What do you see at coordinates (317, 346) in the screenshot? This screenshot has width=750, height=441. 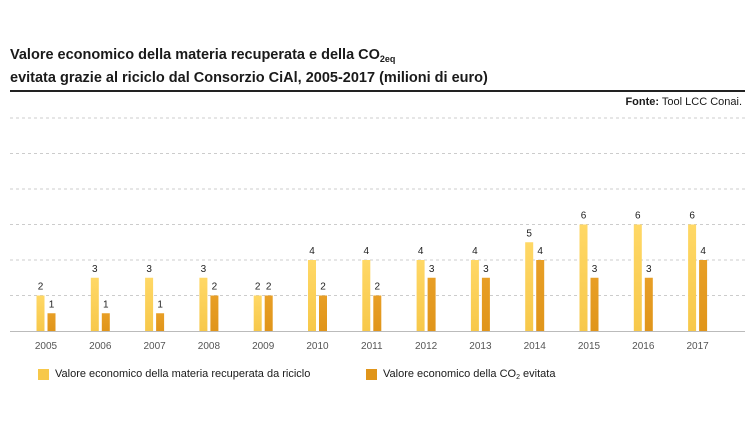 I see `x-tick-label: 2010` at bounding box center [317, 346].